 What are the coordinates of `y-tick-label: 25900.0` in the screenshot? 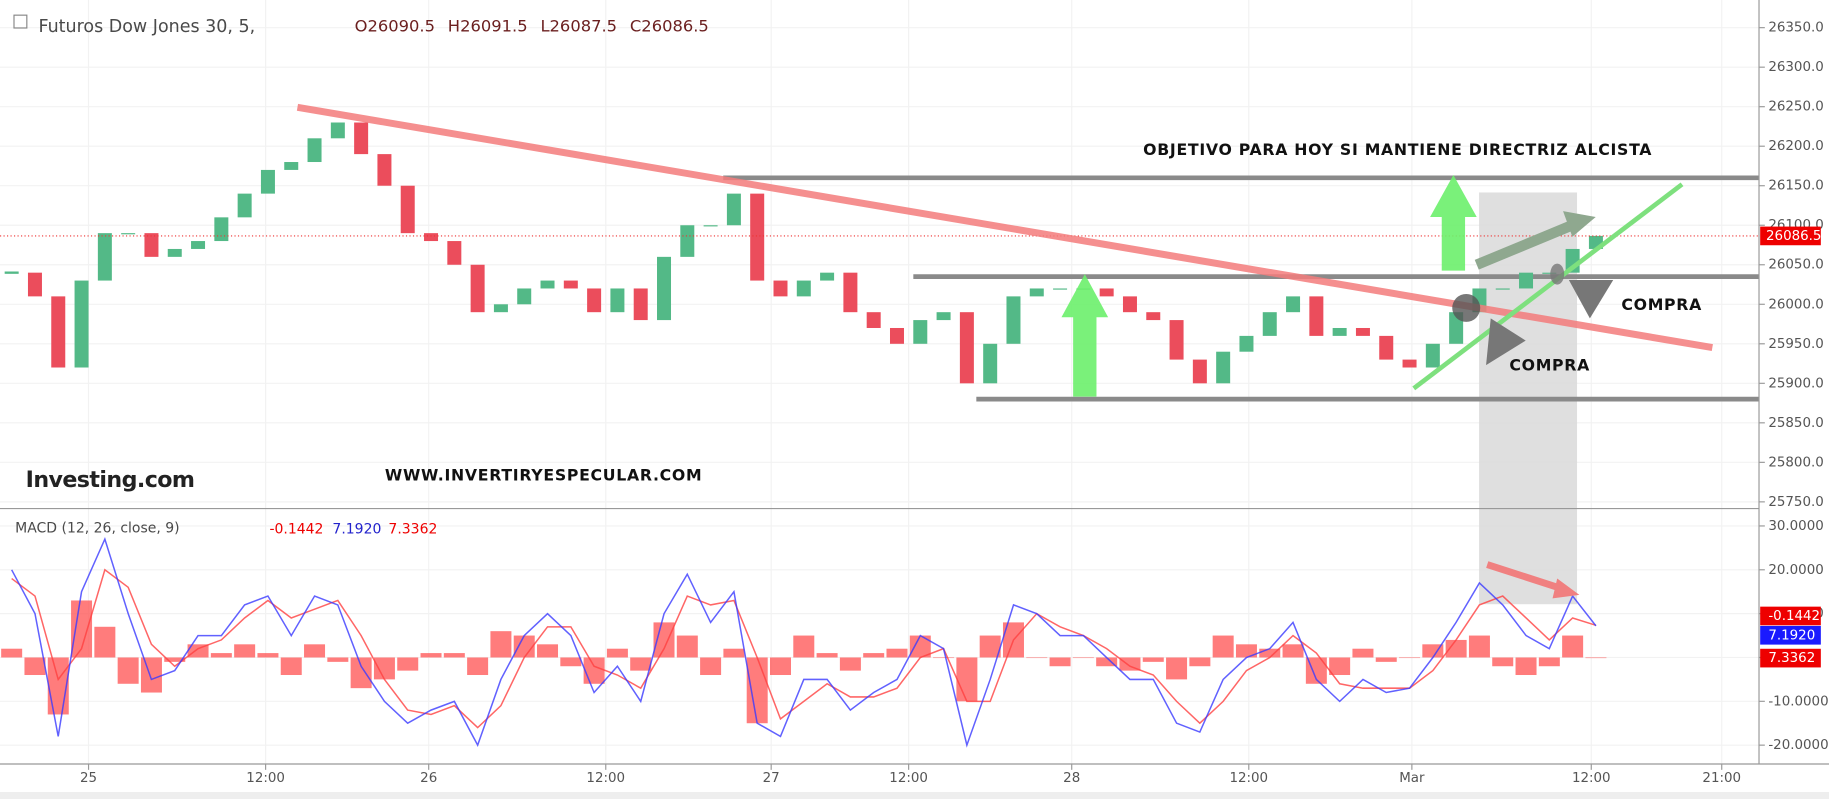 It's located at (1795, 383).